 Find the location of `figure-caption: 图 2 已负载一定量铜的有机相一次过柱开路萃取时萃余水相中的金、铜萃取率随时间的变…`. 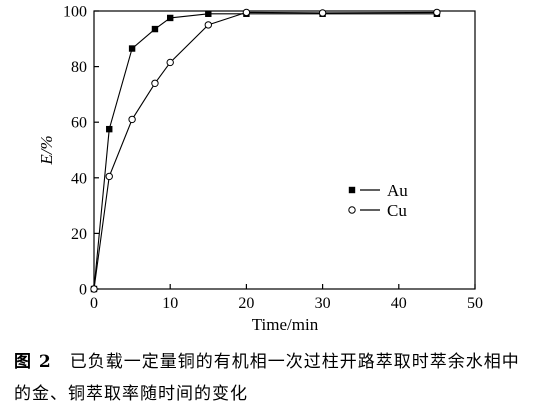

figure-caption: 图 2 已负载一定量铜的有机相一次过柱开路萃取时萃余水相中的金、铜萃取率随时间的变… is located at coordinates (274, 378).